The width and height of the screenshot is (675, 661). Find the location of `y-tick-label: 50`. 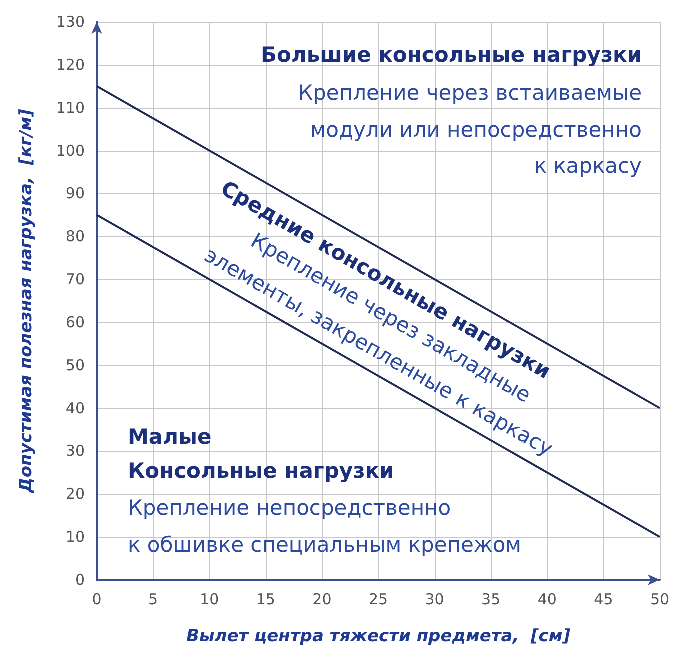

y-tick-label: 50 is located at coordinates (75, 365).